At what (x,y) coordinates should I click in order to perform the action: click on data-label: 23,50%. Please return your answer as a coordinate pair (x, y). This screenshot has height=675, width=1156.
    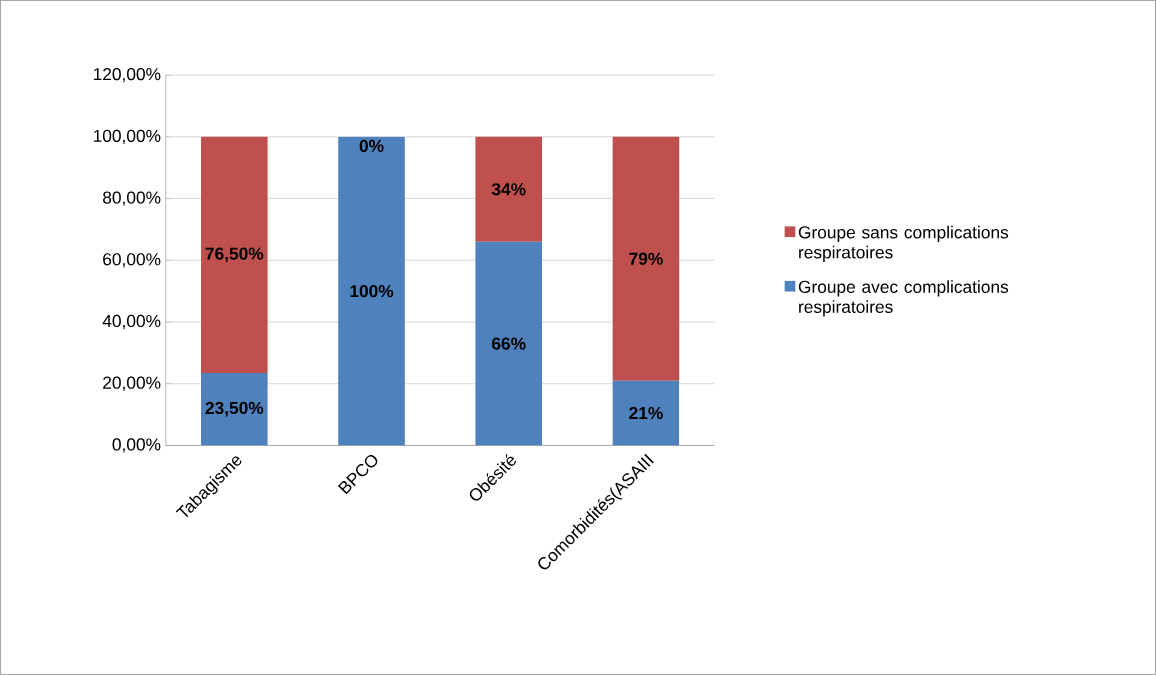
    Looking at the image, I should click on (234, 409).